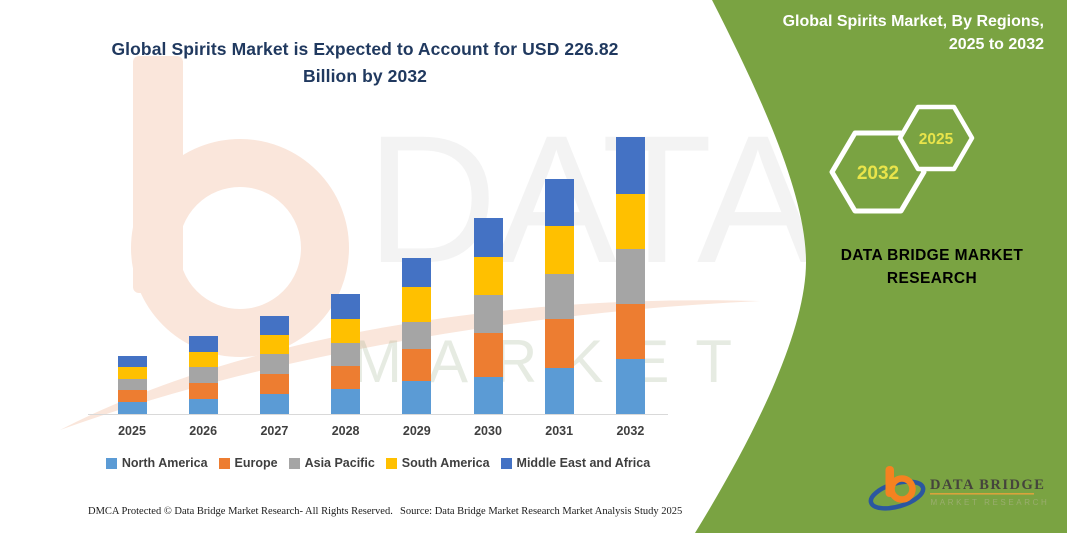 The width and height of the screenshot is (1067, 533). Describe the element at coordinates (378, 432) in the screenshot. I see `x-axis-labels: 2025 2026 2027 2028 2029 2030 2031 2032` at that location.